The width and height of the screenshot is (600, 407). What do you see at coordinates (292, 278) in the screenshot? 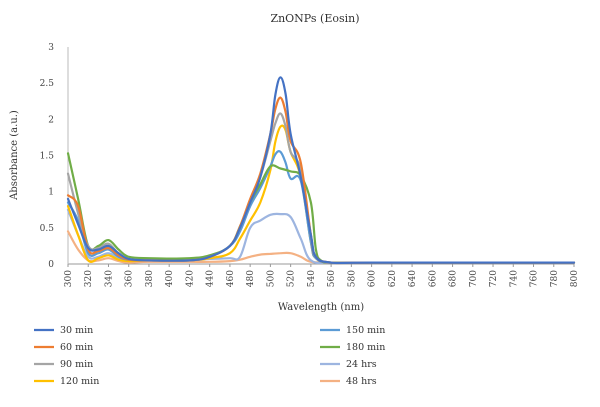
I see `x-tick-label: 520` at bounding box center [292, 278].